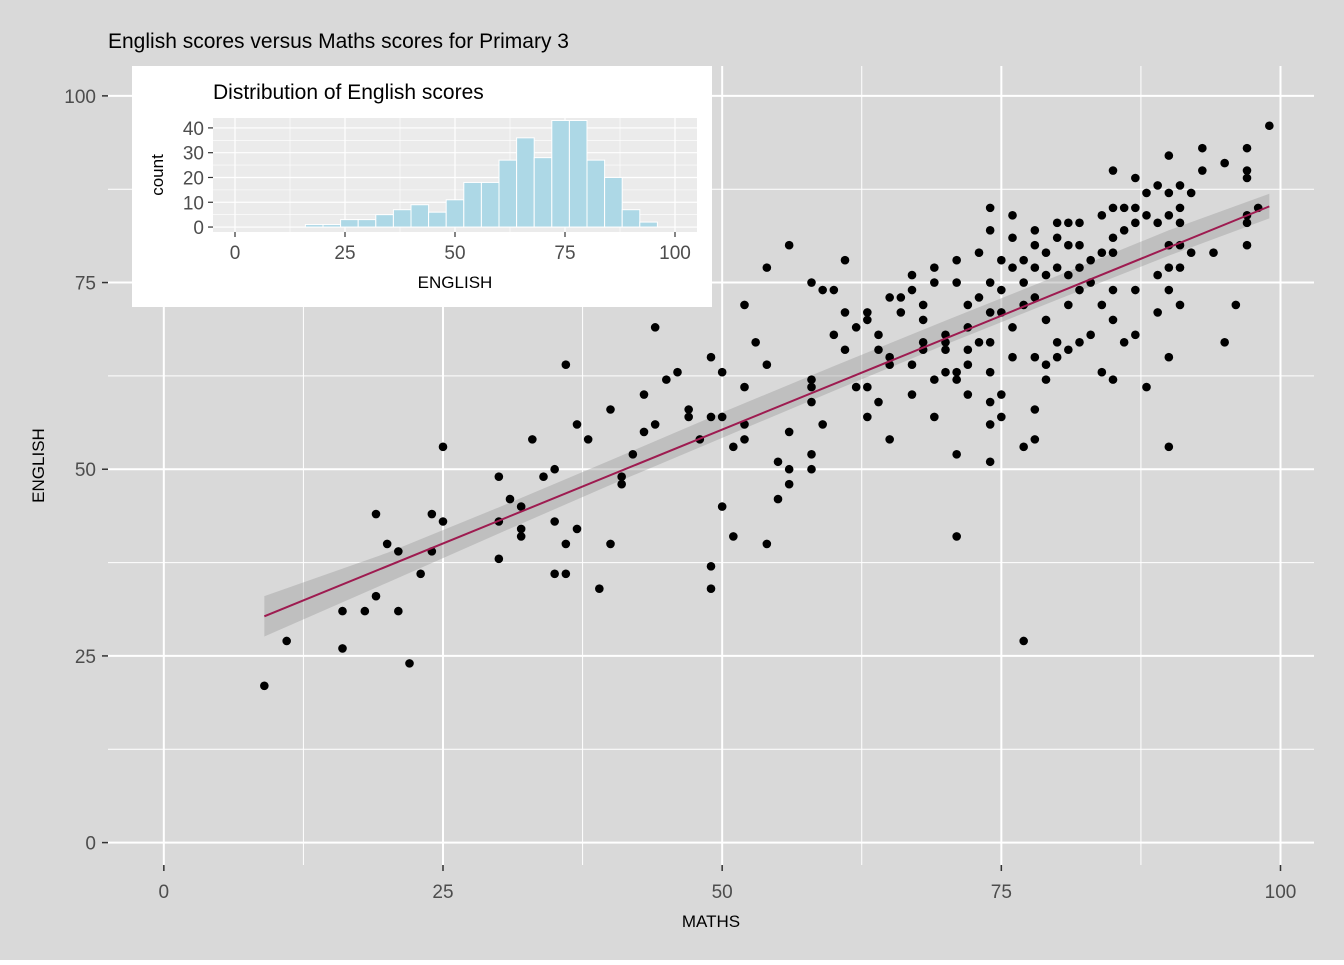 Image resolution: width=1344 pixels, height=965 pixels. Describe the element at coordinates (454, 253) in the screenshot. I see `inset-x-tick-label: 50` at that location.